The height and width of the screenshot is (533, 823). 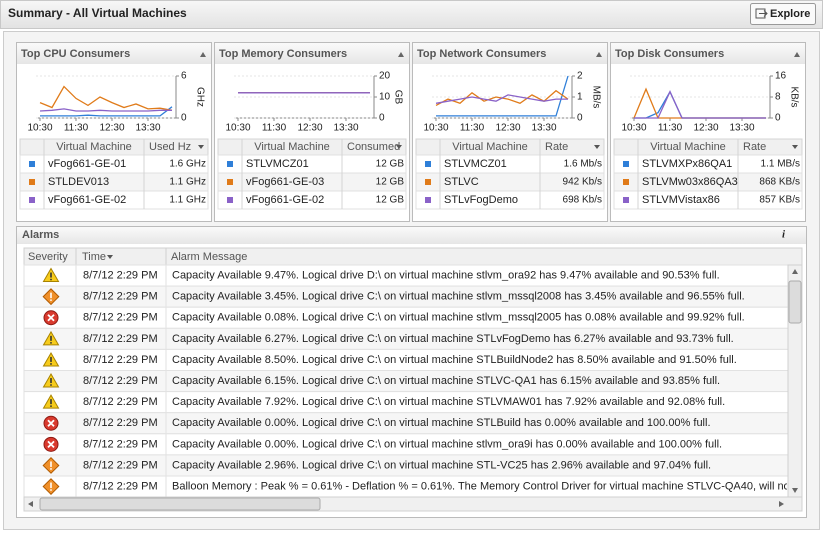 What do you see at coordinates (187, 164) in the screenshot?
I see `vm-value: 1.6 GHz` at bounding box center [187, 164].